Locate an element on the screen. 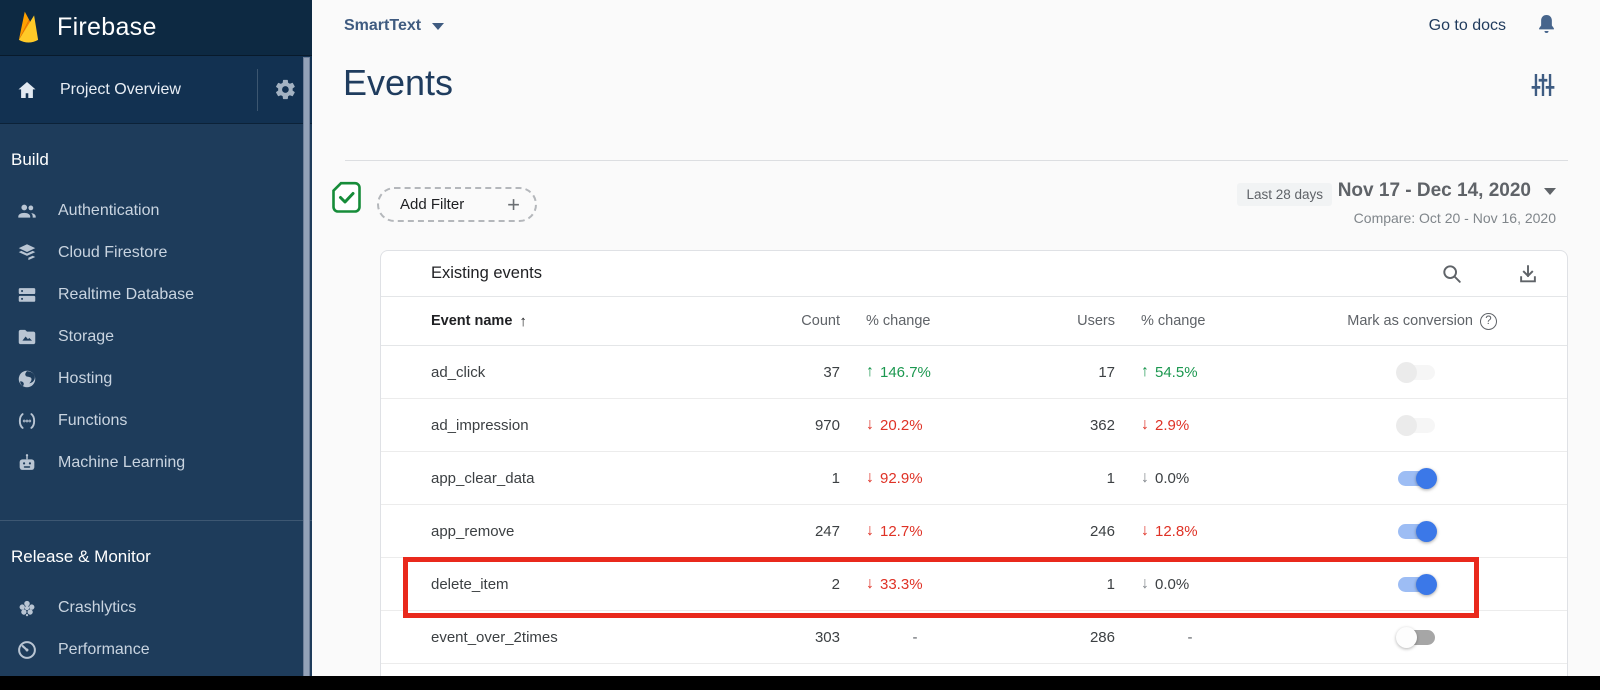  column-users-change: % change is located at coordinates (1173, 321).